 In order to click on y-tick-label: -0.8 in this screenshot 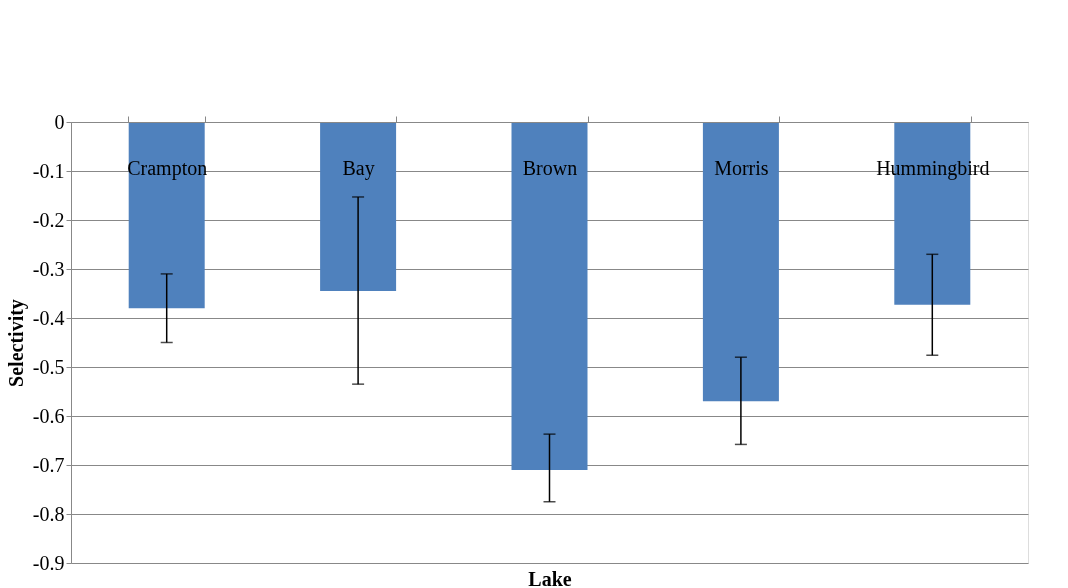, I will do `click(48, 513)`.